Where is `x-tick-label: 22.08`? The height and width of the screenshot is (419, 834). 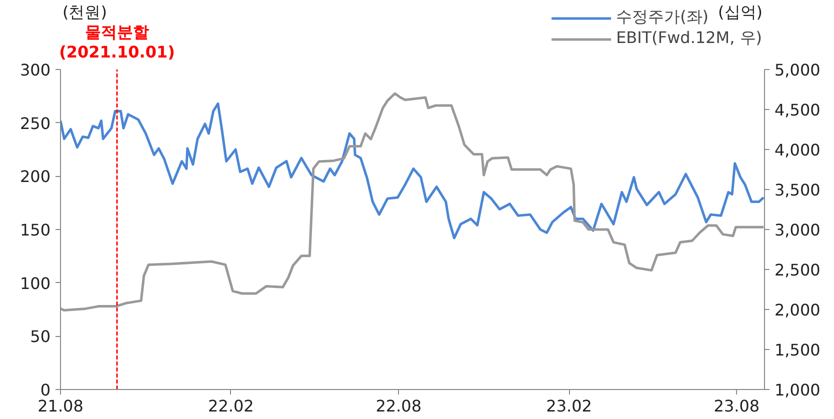 x-tick-label: 22.08 is located at coordinates (399, 406).